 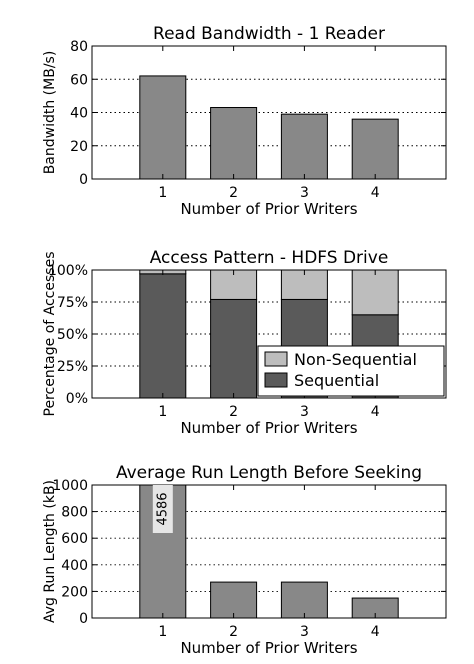 I want to click on legend-label: Sequential, so click(x=336, y=380).